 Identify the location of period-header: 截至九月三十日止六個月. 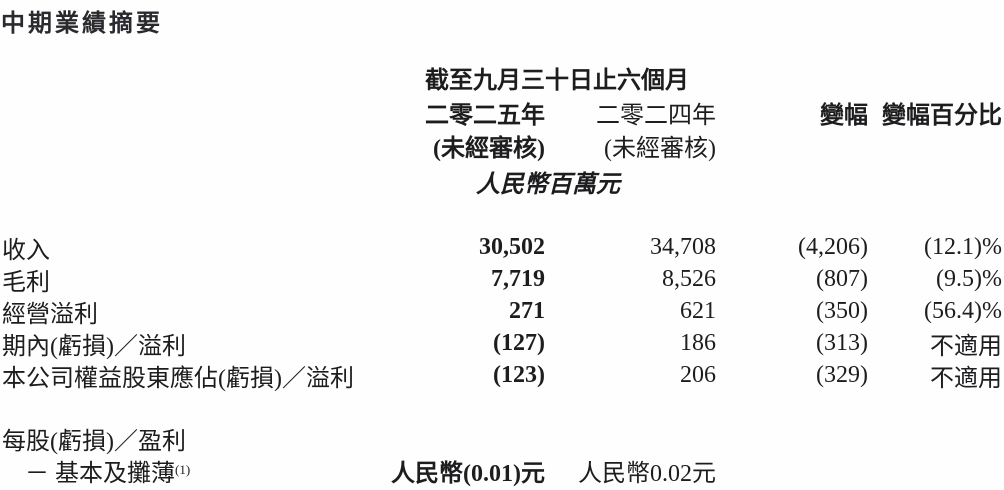
(557, 80).